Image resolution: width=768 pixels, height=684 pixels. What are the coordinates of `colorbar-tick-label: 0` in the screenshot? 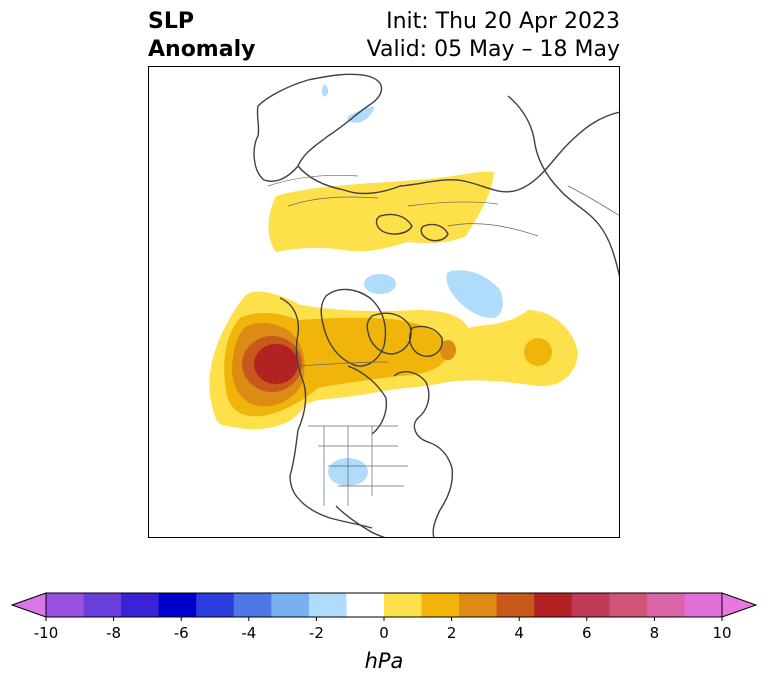 It's located at (384, 633).